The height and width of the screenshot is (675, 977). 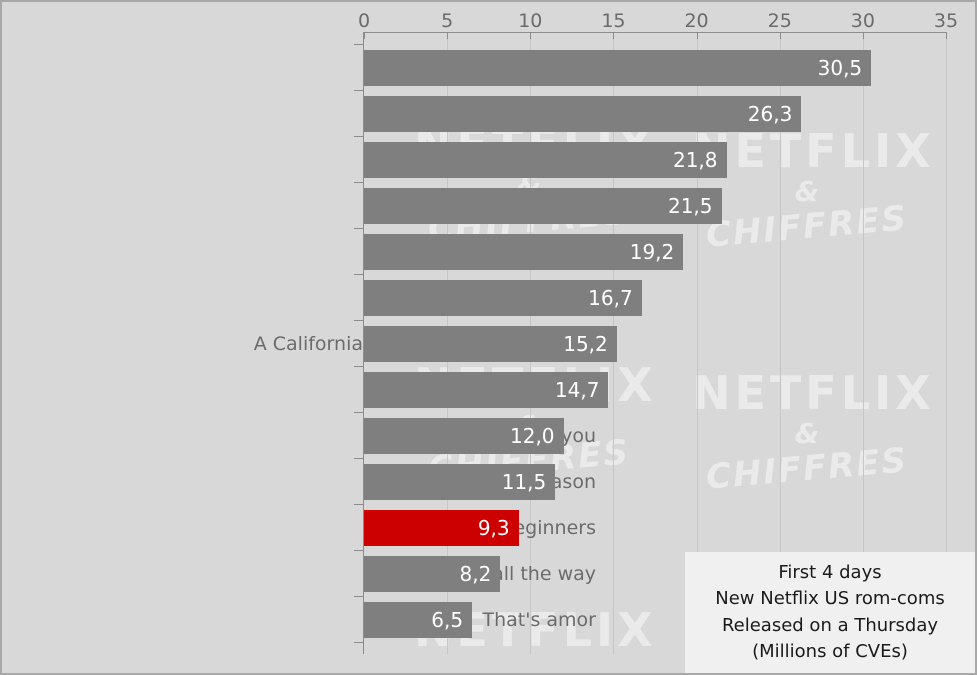 I want to click on bar: 21,8, so click(x=545, y=160).